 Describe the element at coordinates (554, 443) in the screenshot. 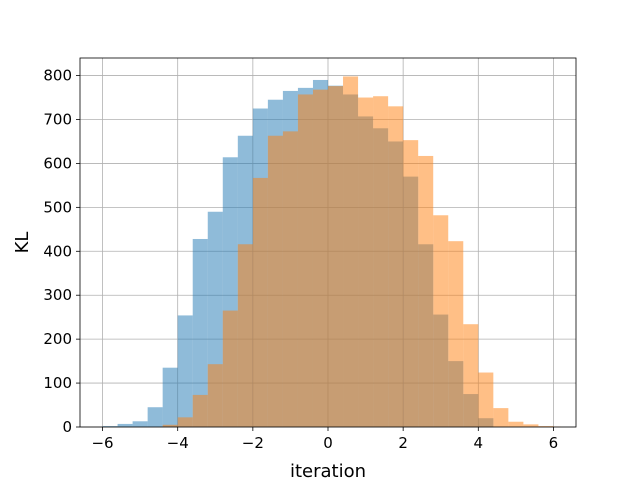

I see `x-tick-label: 6` at that location.